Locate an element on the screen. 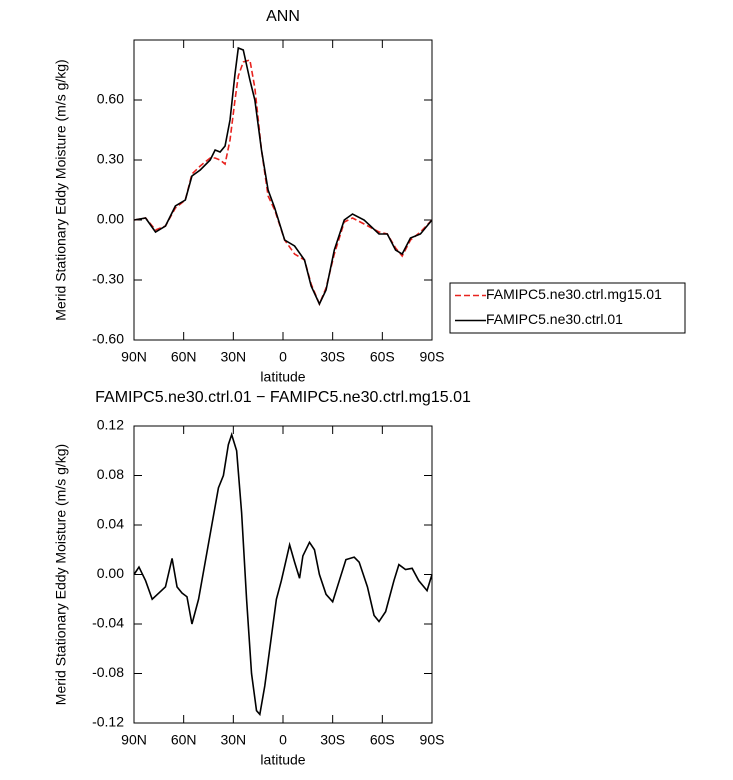 The height and width of the screenshot is (780, 733). y-tick-label: -0.60 is located at coordinates (108, 339).